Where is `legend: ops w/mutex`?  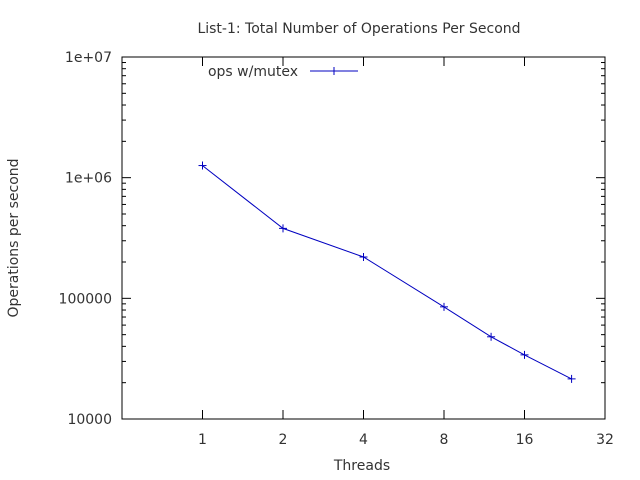
legend: ops w/mutex is located at coordinates (283, 72).